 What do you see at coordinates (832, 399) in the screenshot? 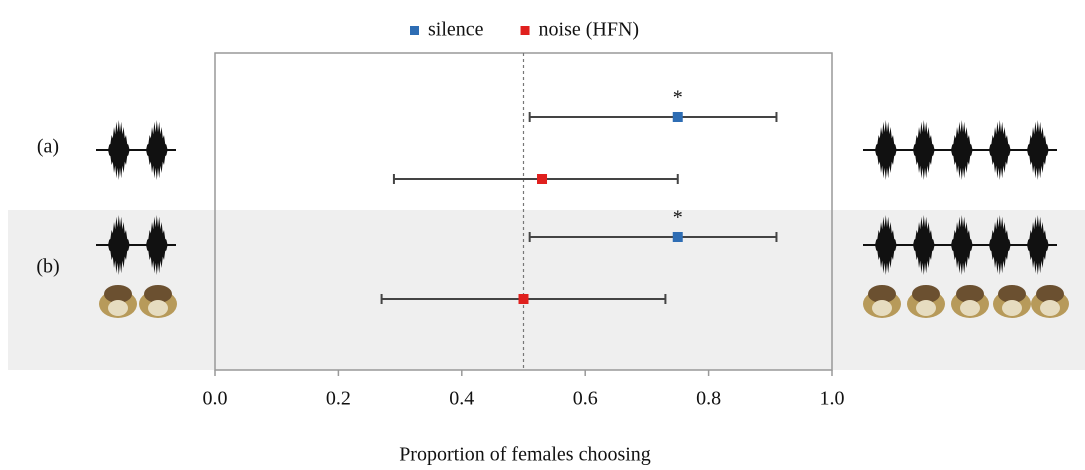
I see `x-tick-label: 1.0` at bounding box center [832, 399].